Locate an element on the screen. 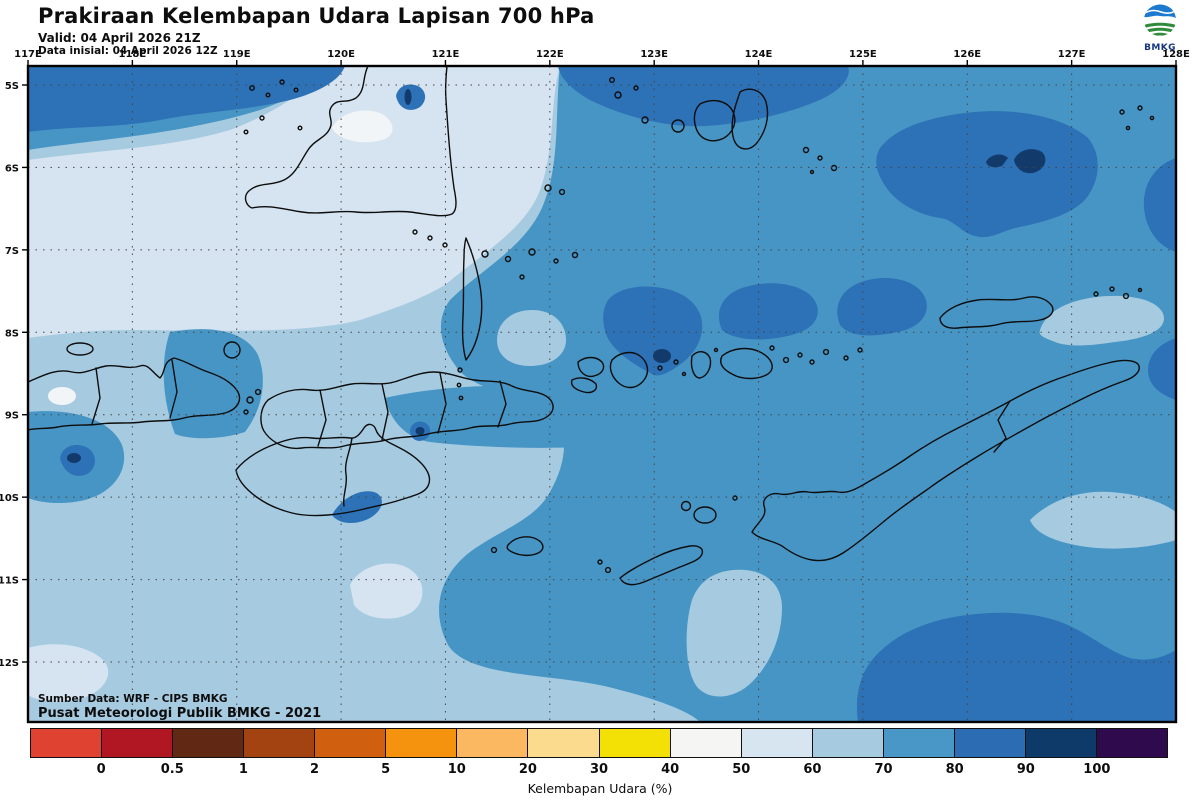 The image size is (1200, 800). legend-tick-label: 1 is located at coordinates (243, 769).